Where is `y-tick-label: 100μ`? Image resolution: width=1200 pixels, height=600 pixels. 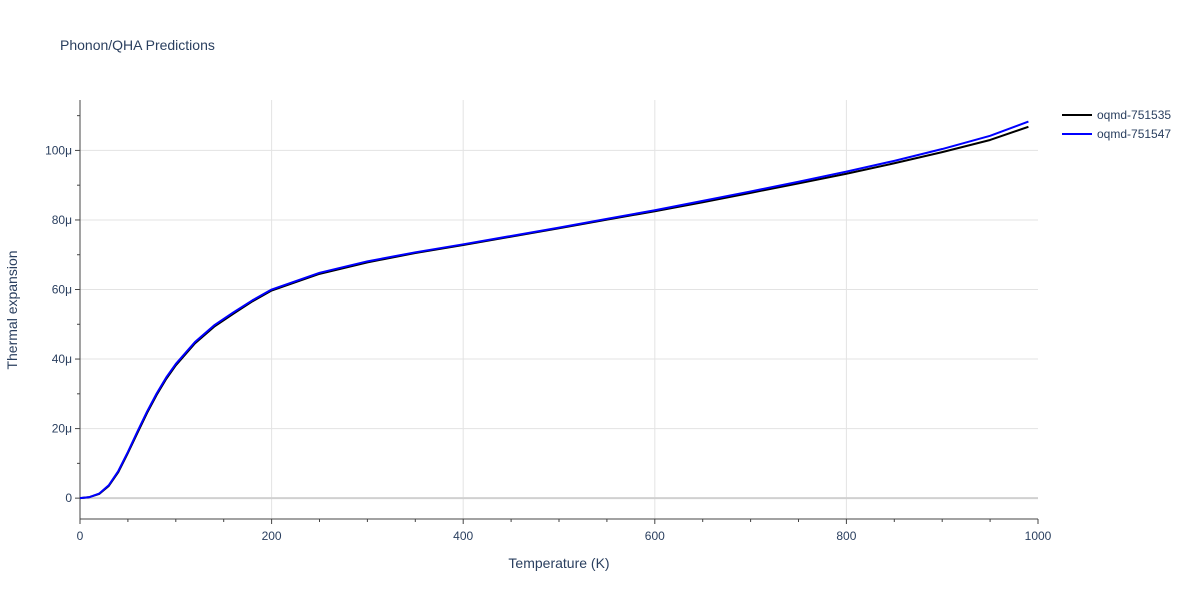
y-tick-label: 100μ is located at coordinates (58, 150).